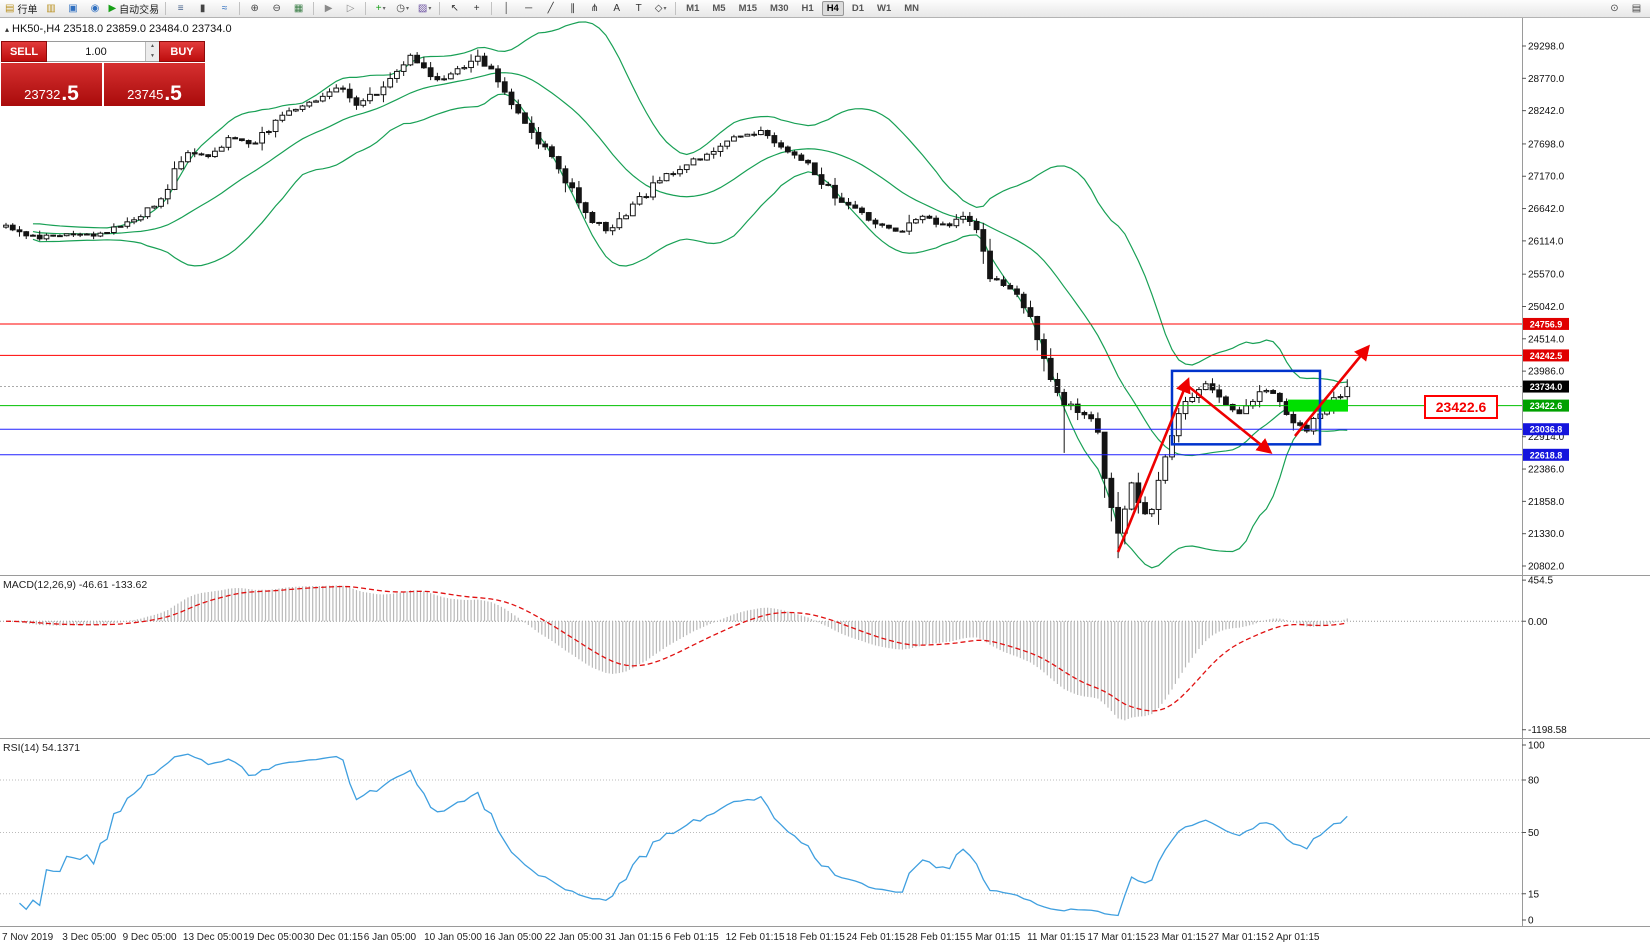  I want to click on blue-consolidation-box, so click(1246, 407).